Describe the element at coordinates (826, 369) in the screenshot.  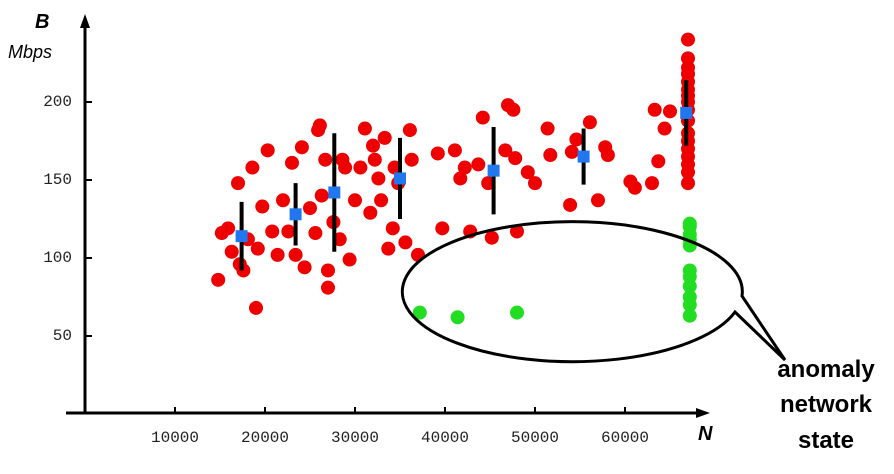
I see `annotation-text: anomaly` at that location.